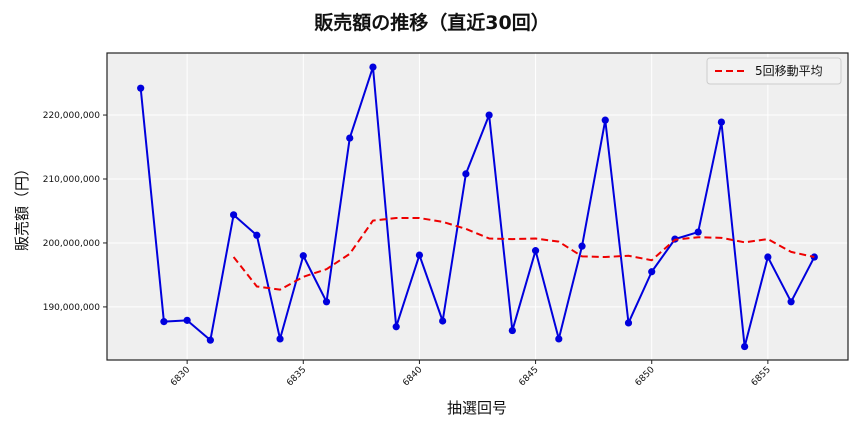  What do you see at coordinates (22, 206) in the screenshot?
I see `y-axis-label: 販売額（円）` at bounding box center [22, 206].